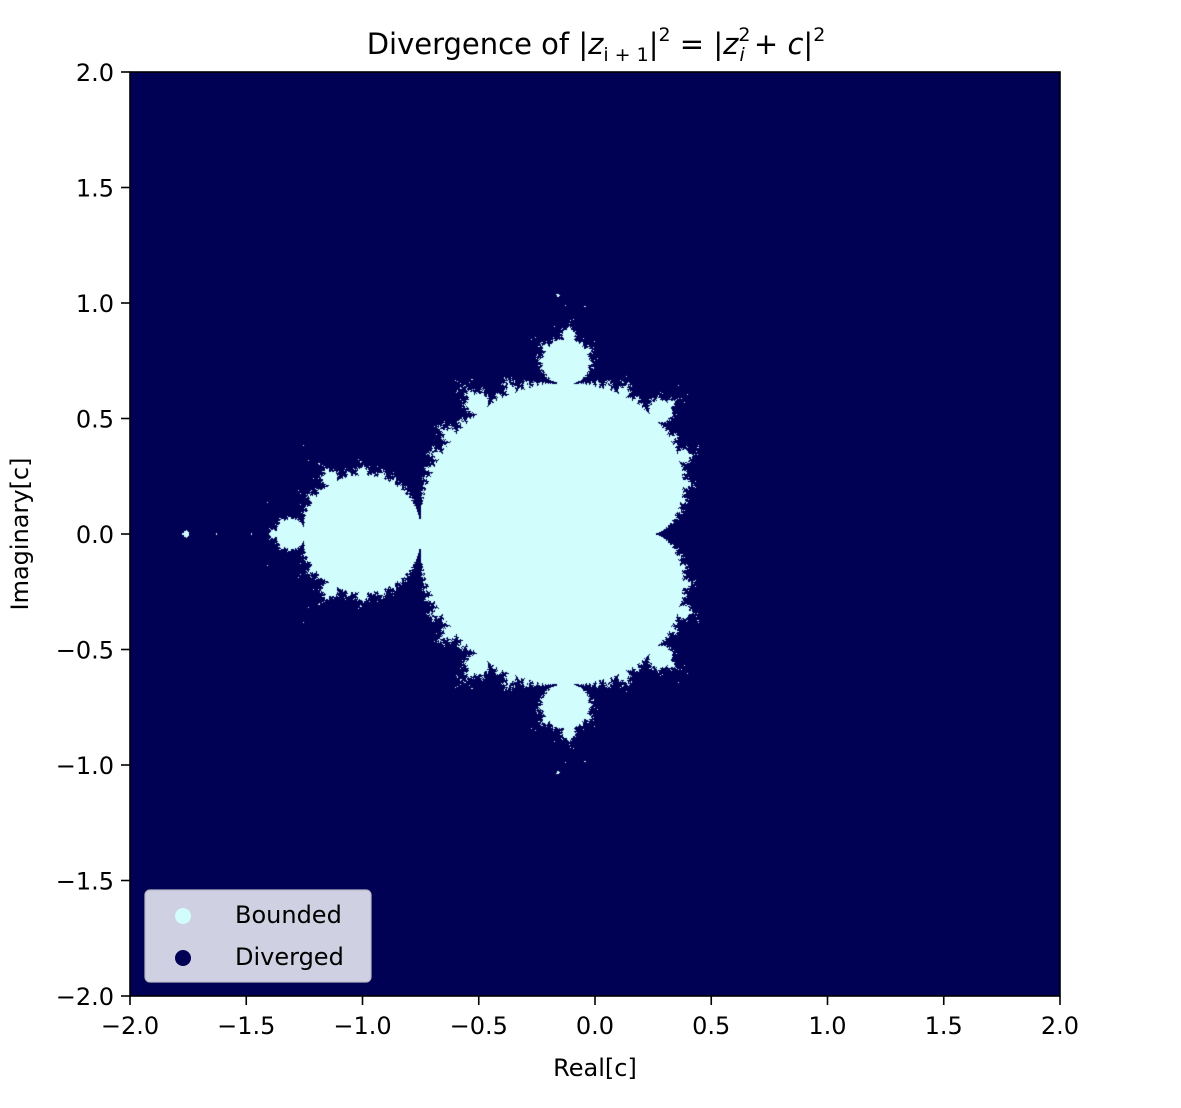  Describe the element at coordinates (183, 958) in the screenshot. I see `legend-marker-diverged` at that location.